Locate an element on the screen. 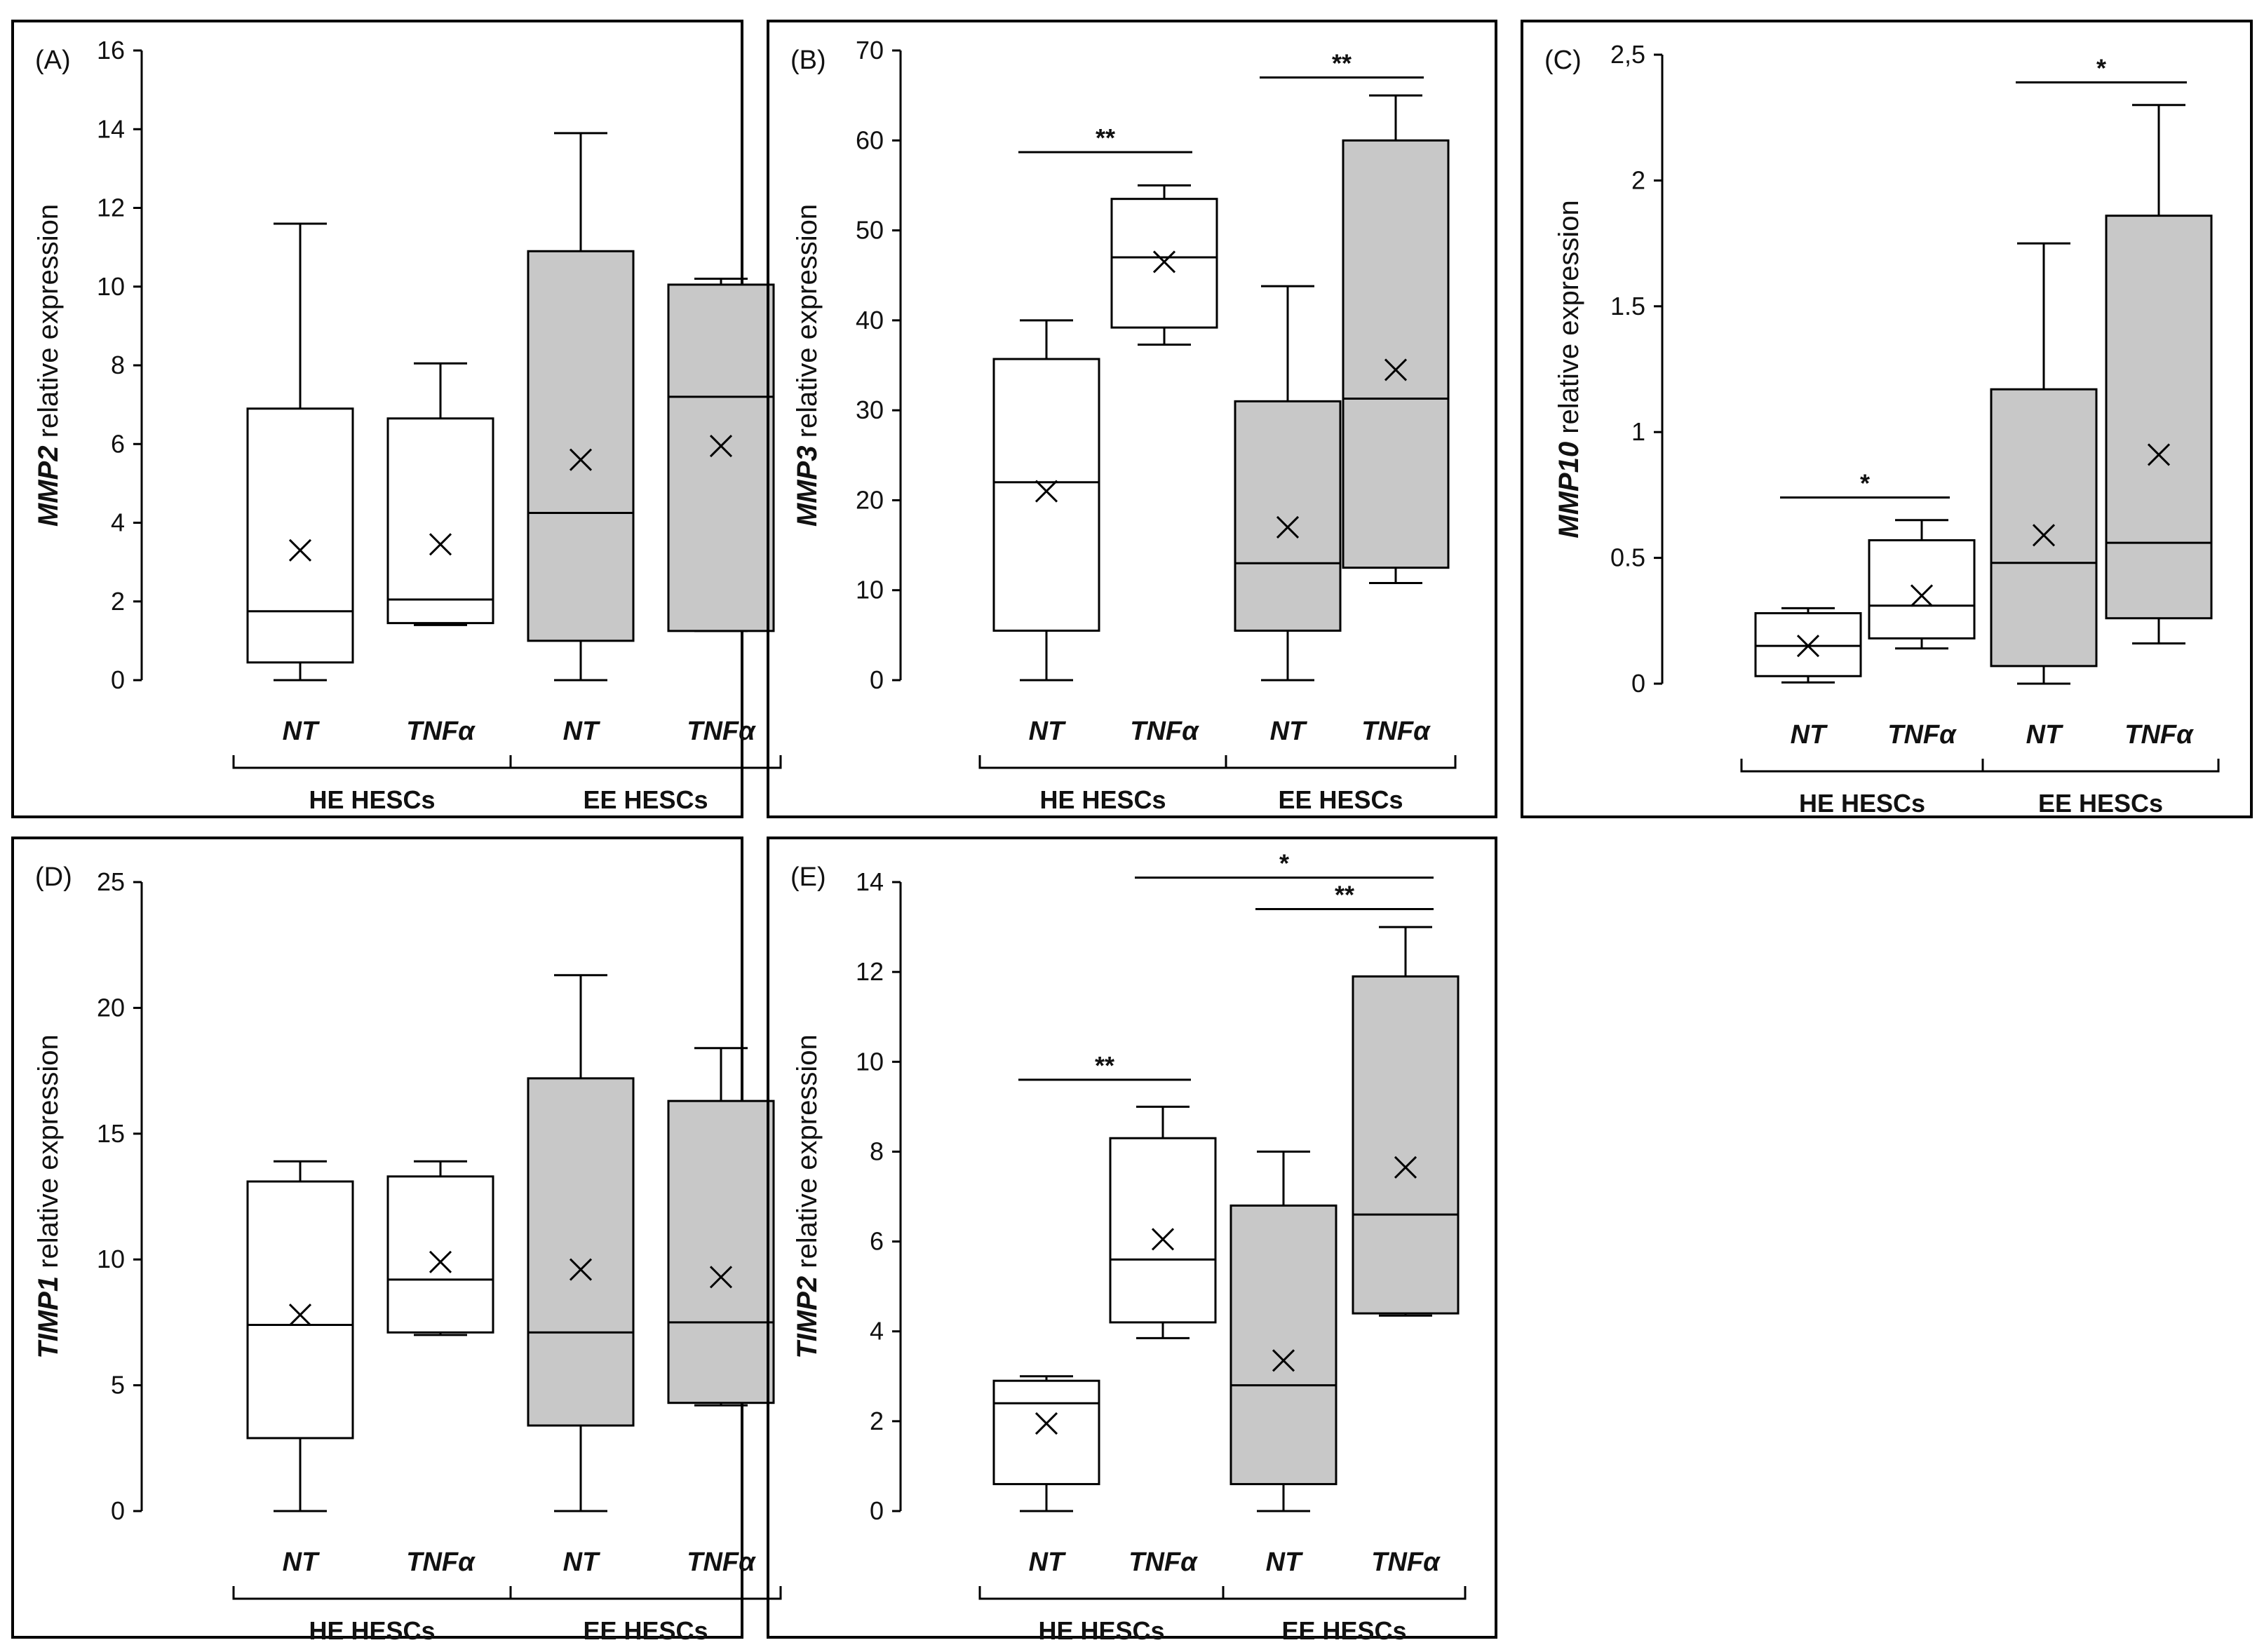  y-tick-label: 4 is located at coordinates (877, 1331).